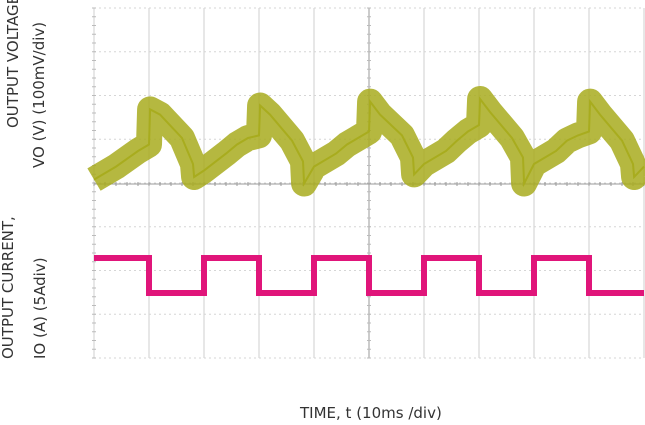 This screenshot has width=645, height=425. Describe the element at coordinates (371, 413) in the screenshot. I see `time-axis-label: TIME, t (10ms /div)` at that location.